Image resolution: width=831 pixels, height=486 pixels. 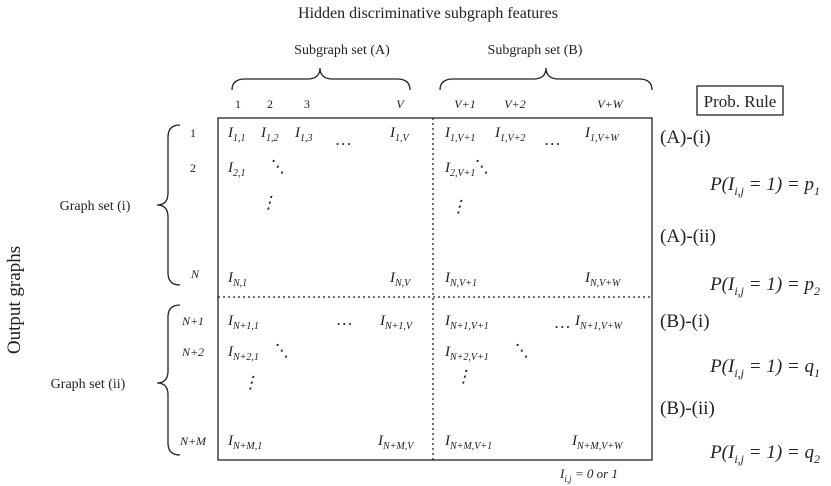 I want to click on text-part: 1,V+1, so click(x=462, y=138).